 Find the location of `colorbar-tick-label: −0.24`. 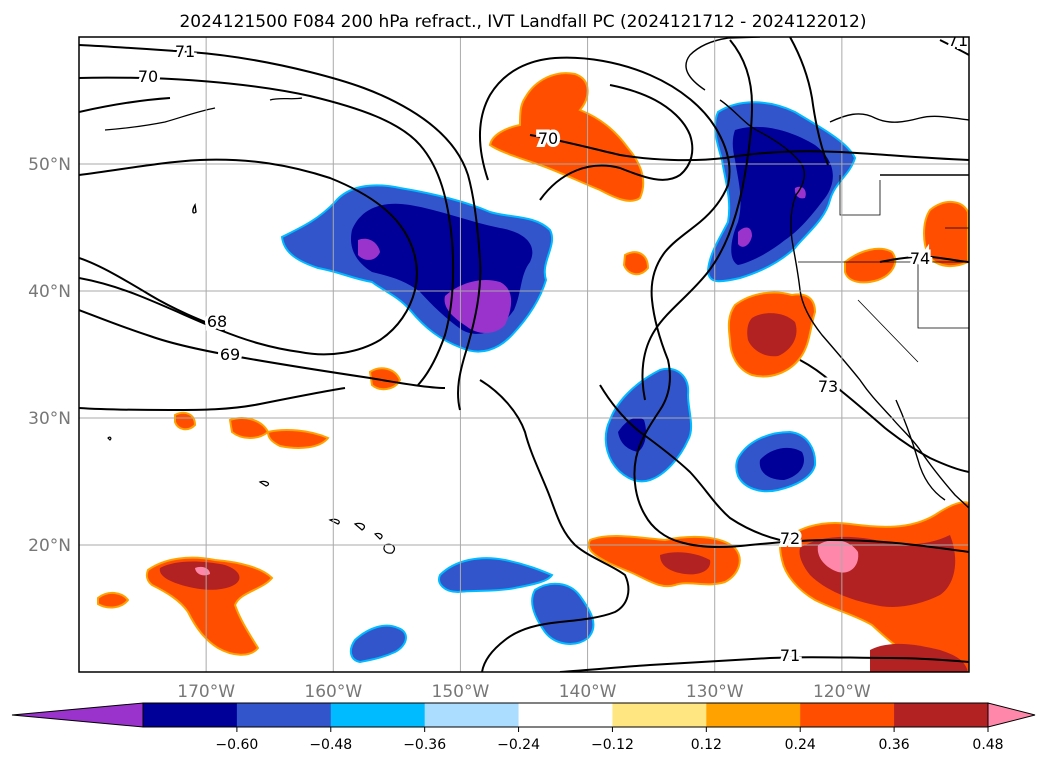

colorbar-tick-label: −0.24 is located at coordinates (518, 745).